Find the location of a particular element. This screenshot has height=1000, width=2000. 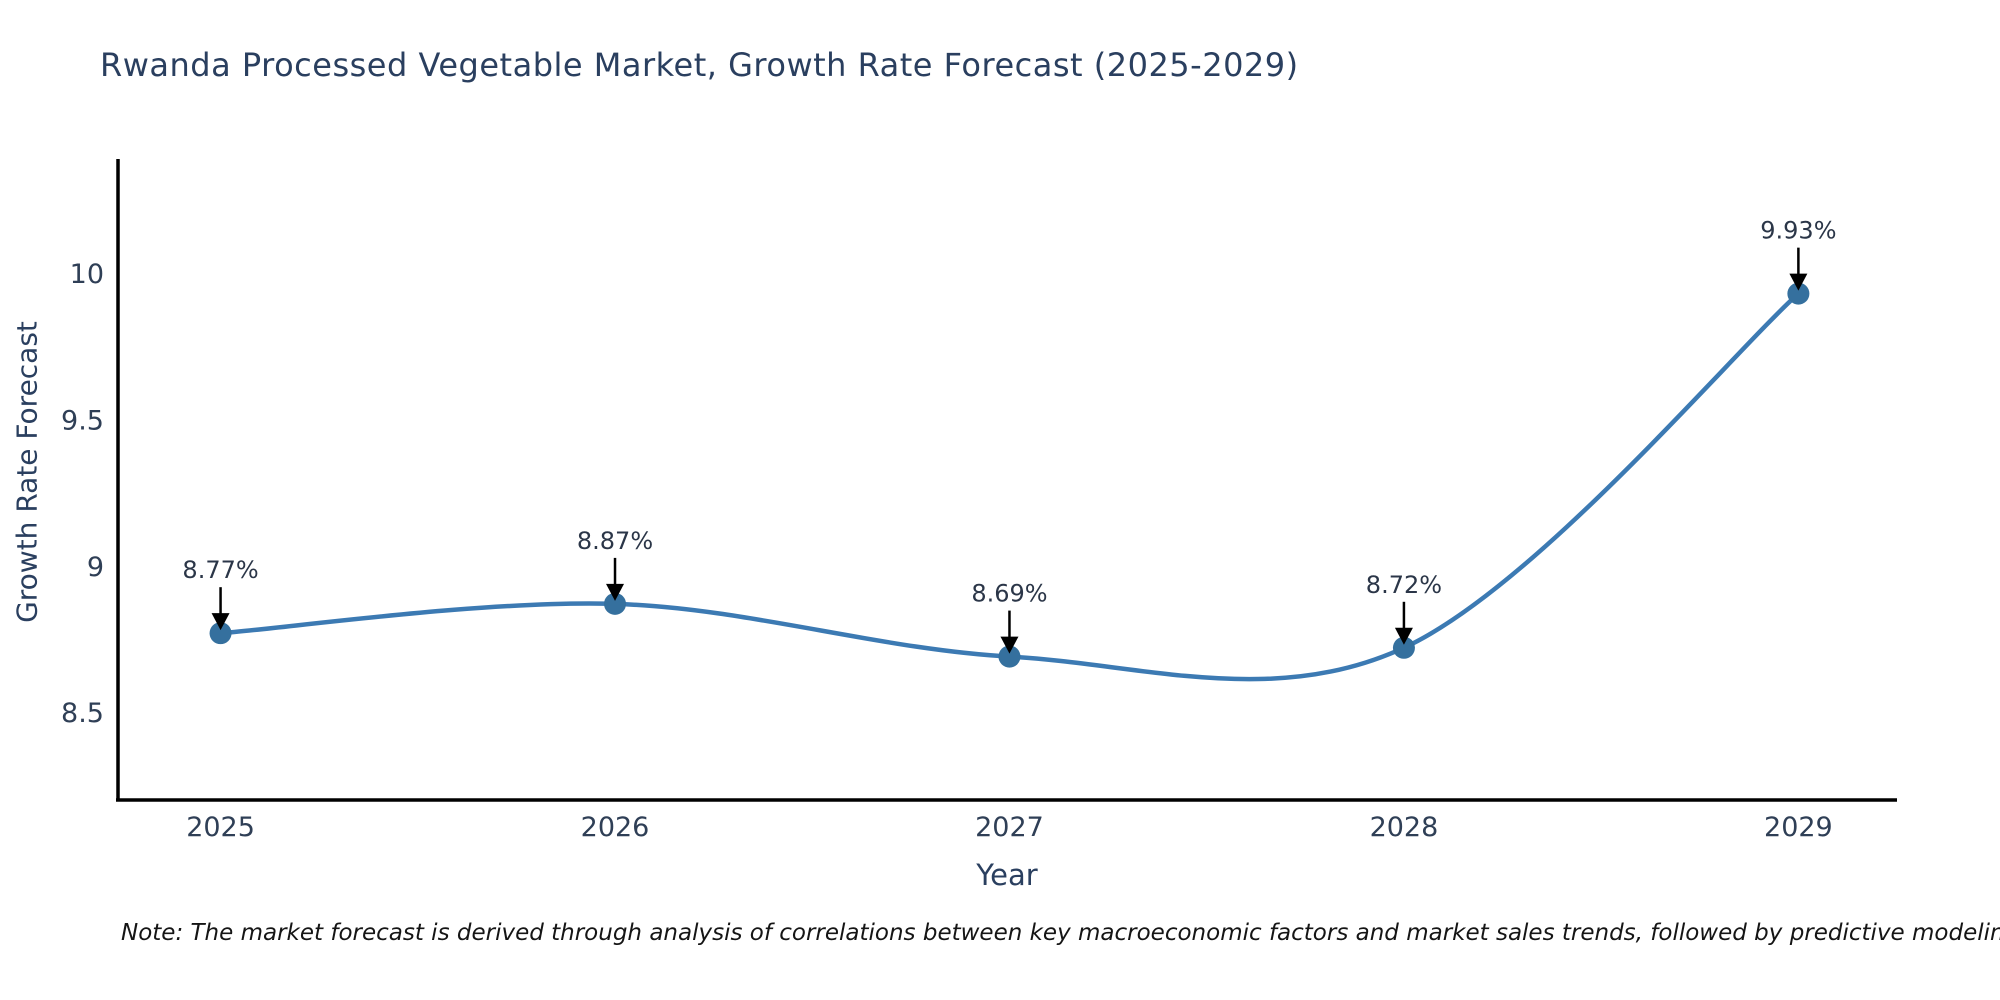

x-axis-title: Year is located at coordinates (1007, 875).